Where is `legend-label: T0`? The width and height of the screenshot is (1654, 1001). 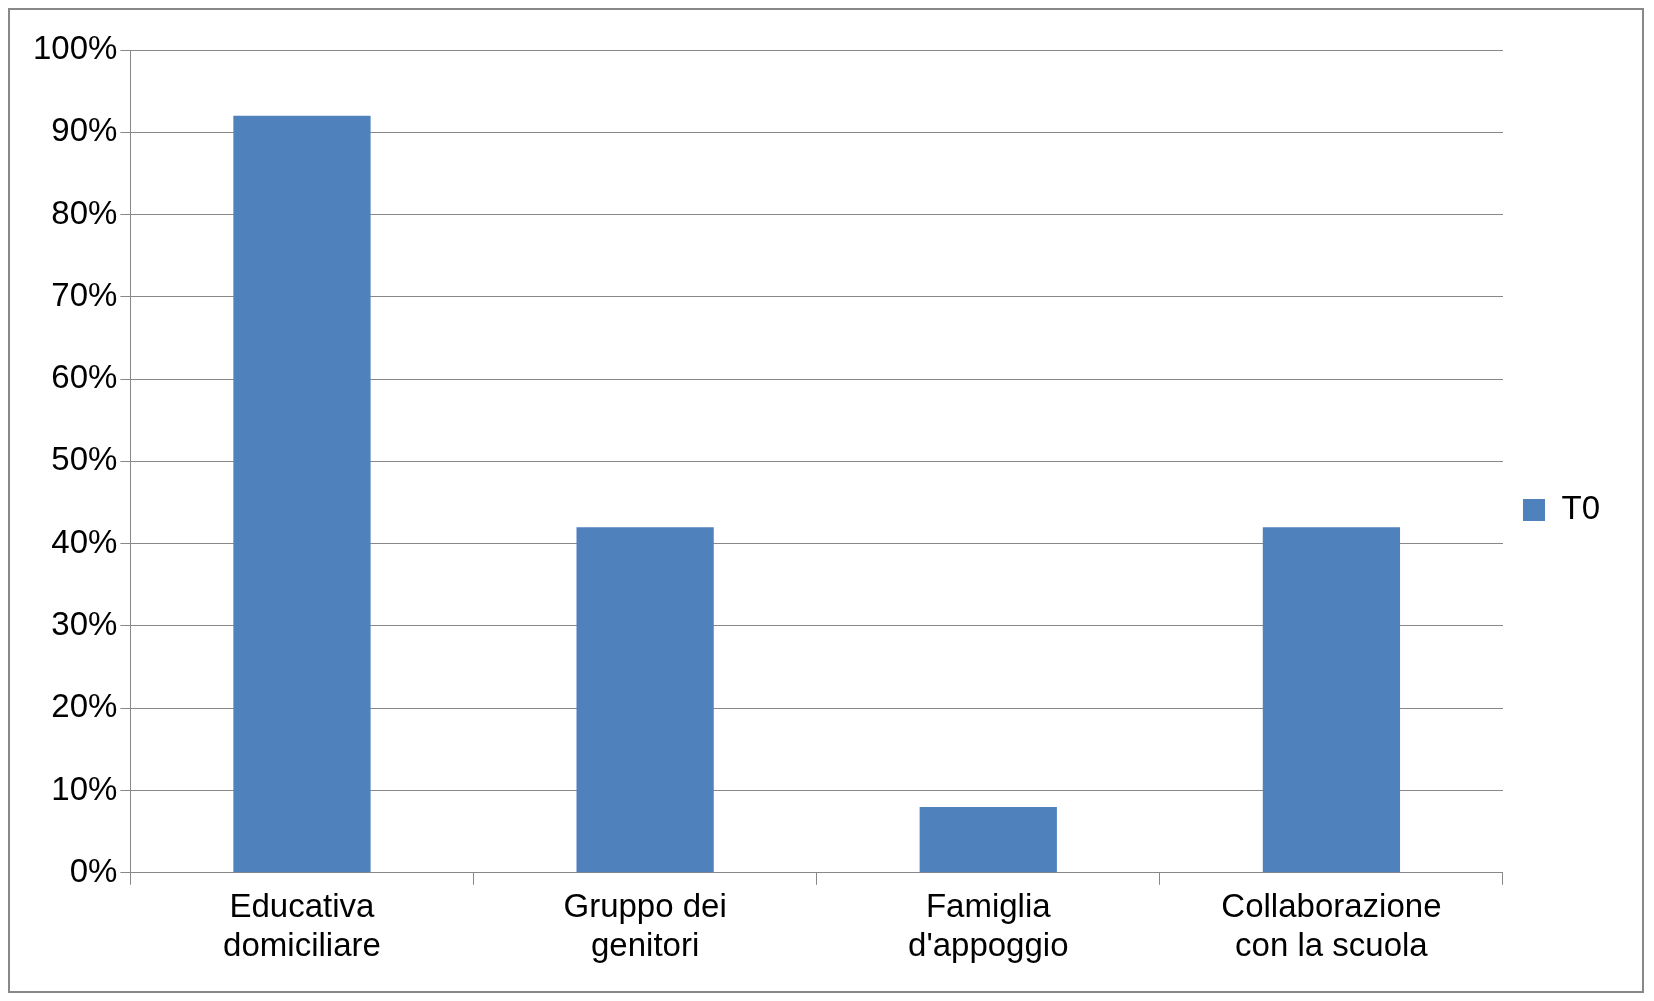
legend-label: T0 is located at coordinates (1580, 508).